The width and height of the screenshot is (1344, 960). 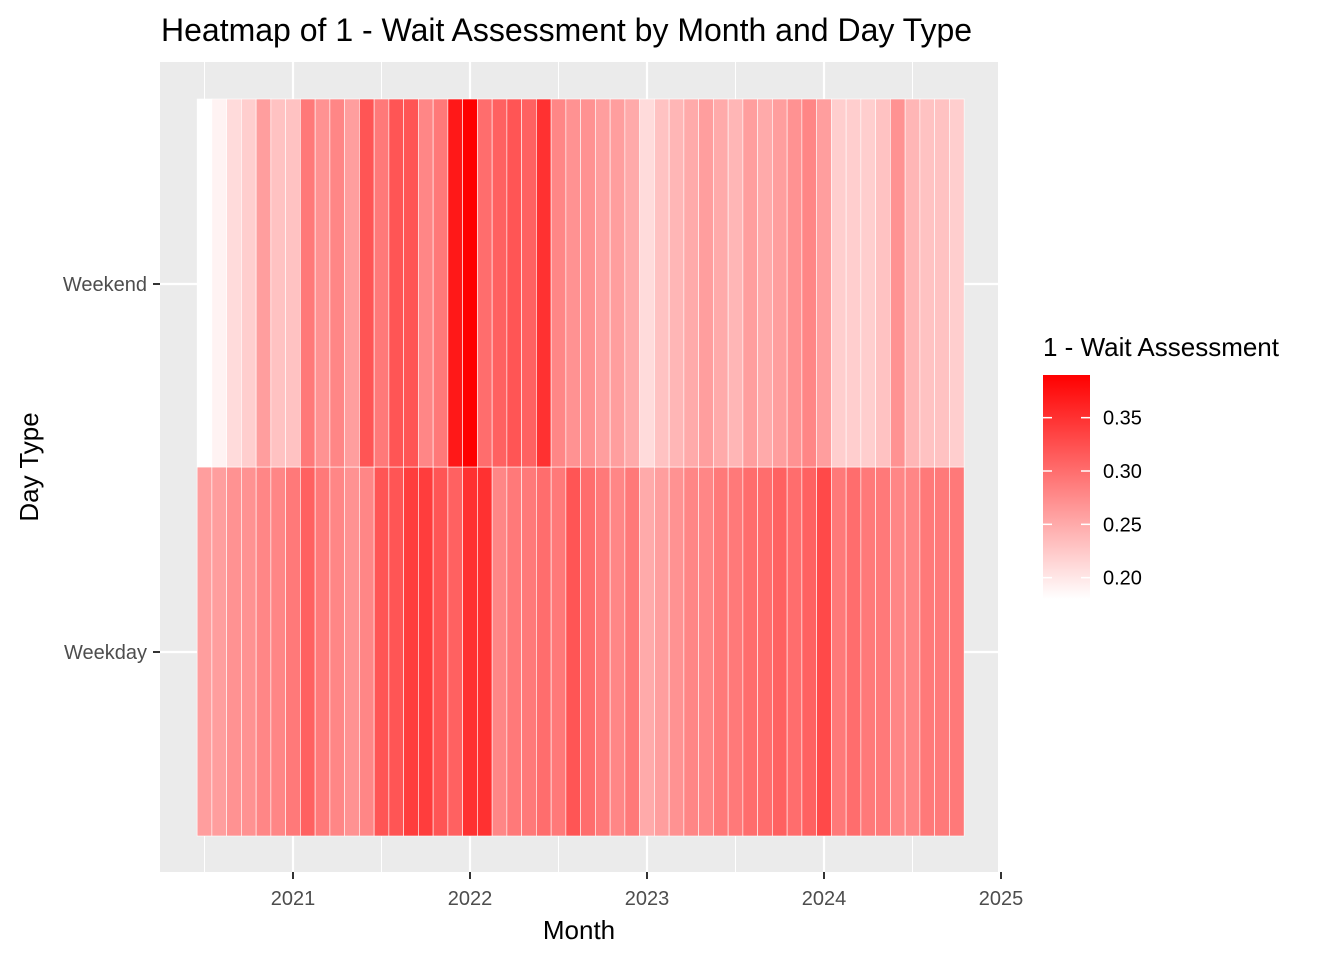 What do you see at coordinates (1161, 465) in the screenshot?
I see `legend: 1 - Wait Assessment 0.20 0.25 0.30 0.35` at bounding box center [1161, 465].